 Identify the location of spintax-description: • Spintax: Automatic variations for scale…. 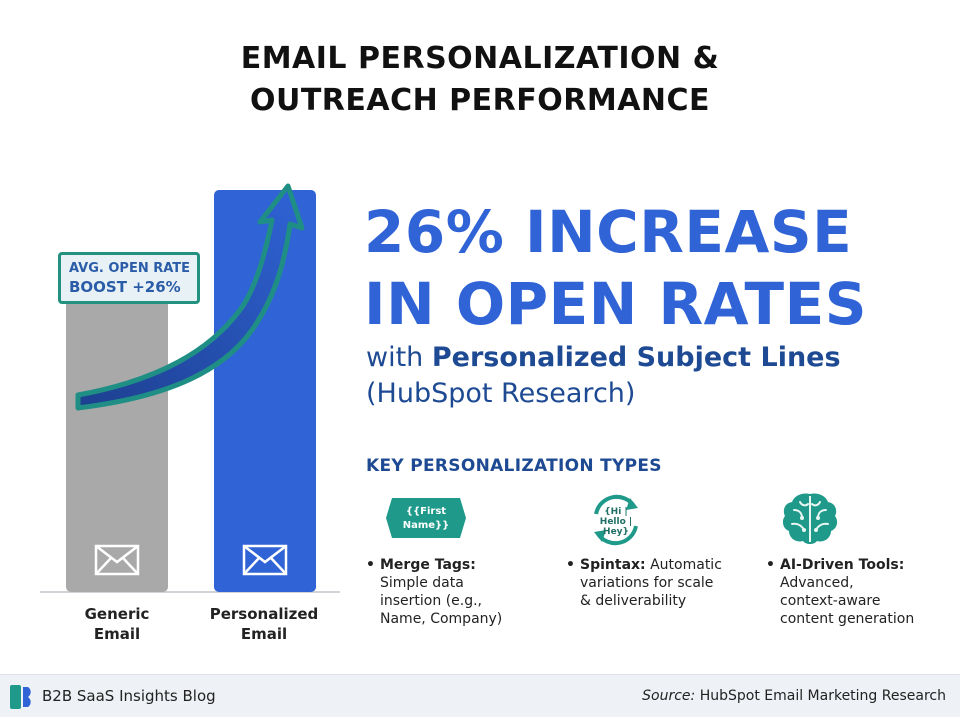
(644, 583).